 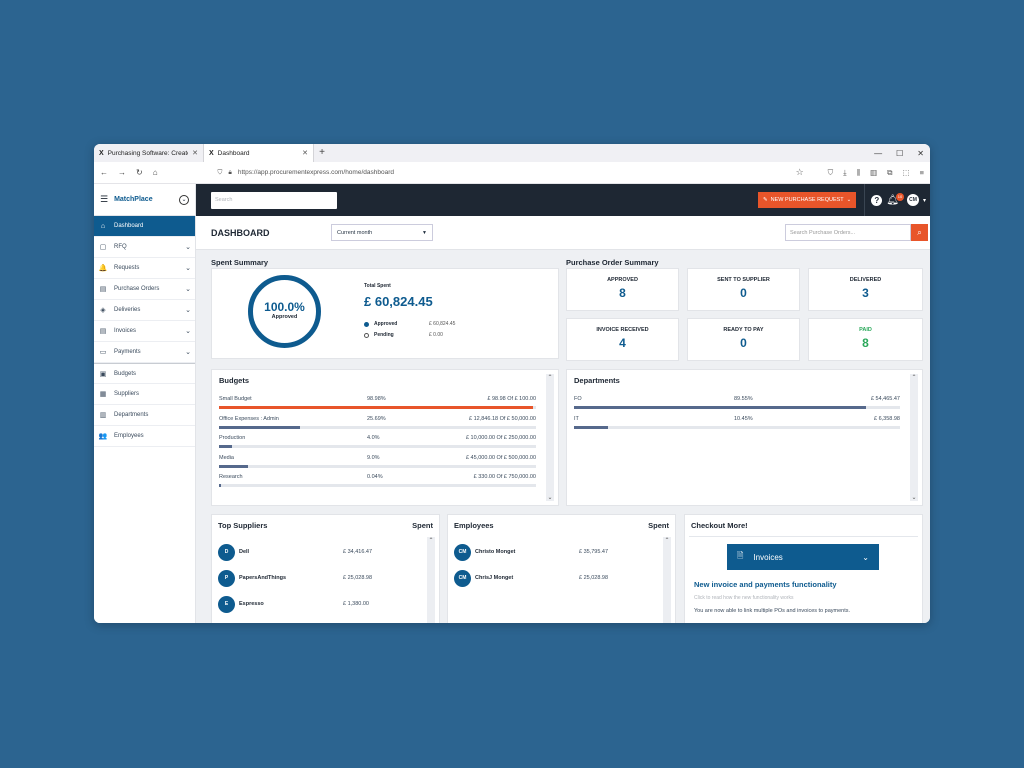 I want to click on account-switch-icon: ⌄, so click(x=184, y=199).